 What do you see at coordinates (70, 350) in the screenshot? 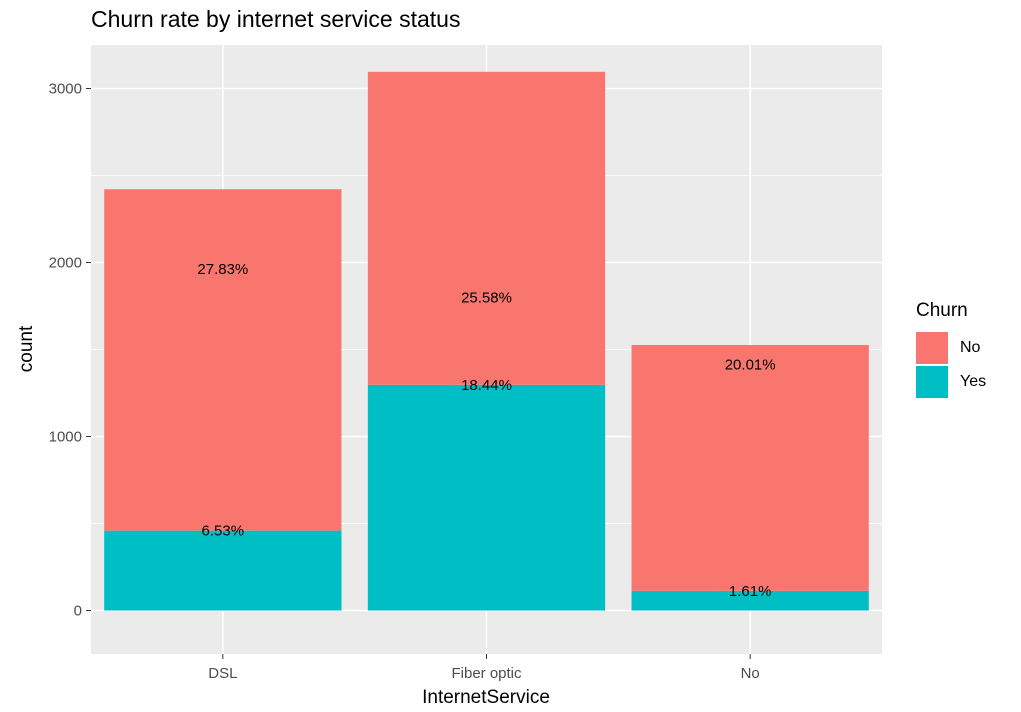
I see `y-axis: 0 1000 2000 3000` at bounding box center [70, 350].